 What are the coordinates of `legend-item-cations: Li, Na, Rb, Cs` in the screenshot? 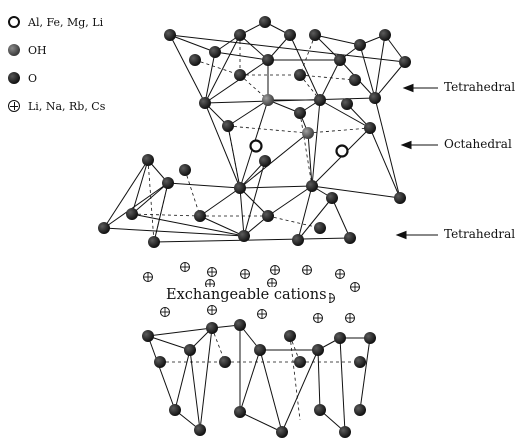 It's located at (56, 106).